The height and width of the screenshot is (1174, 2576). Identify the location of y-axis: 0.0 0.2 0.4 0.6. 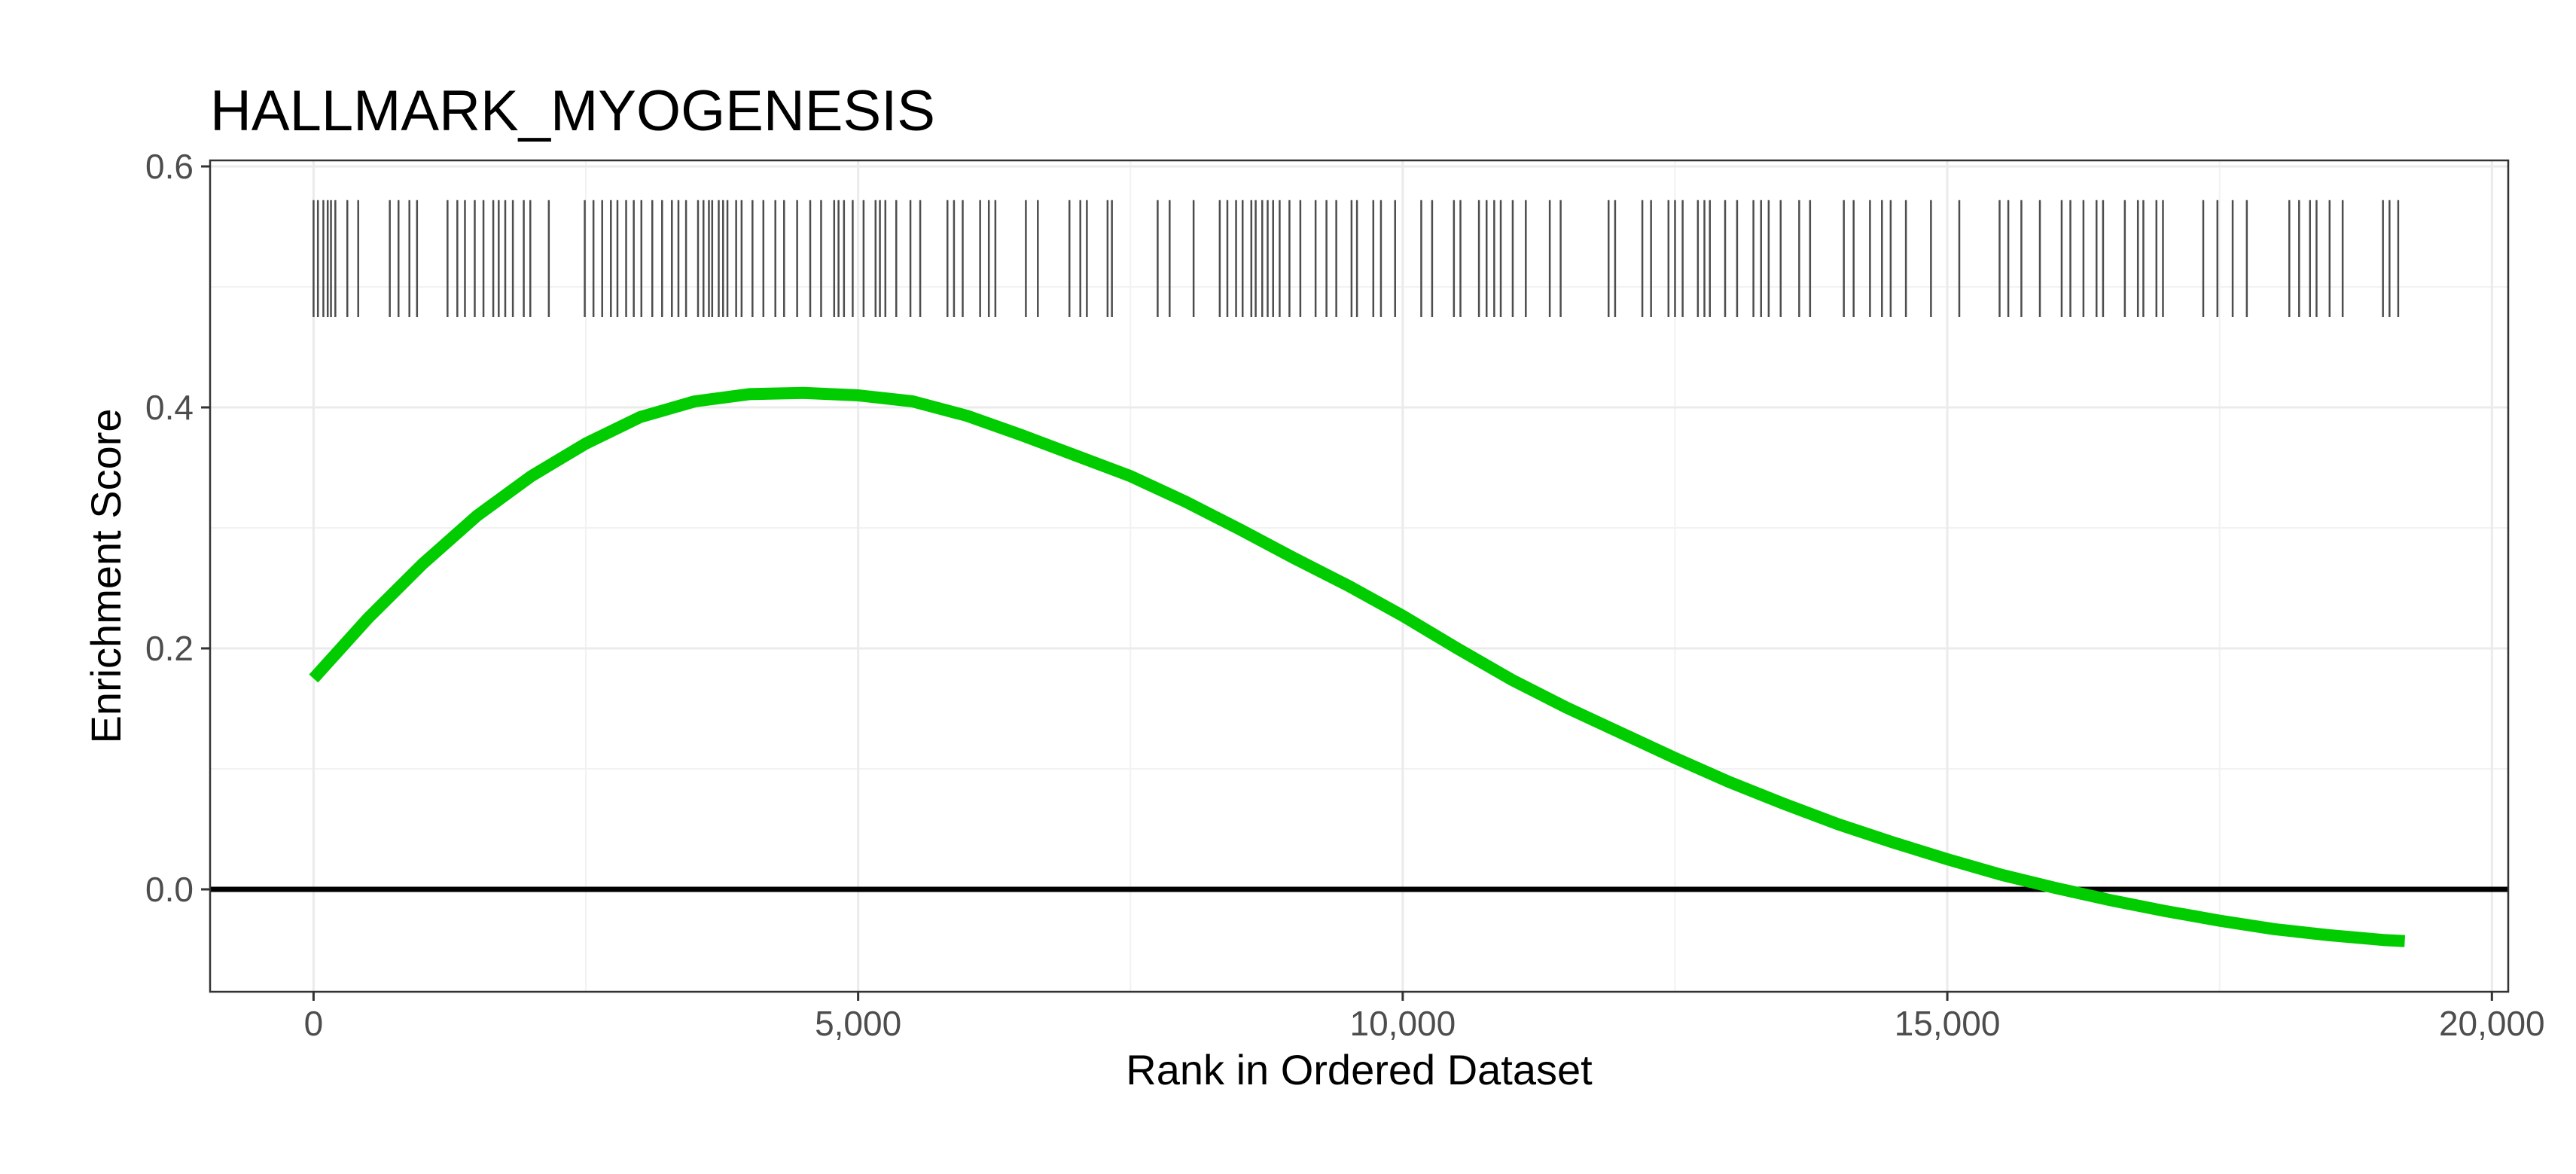
(177, 528).